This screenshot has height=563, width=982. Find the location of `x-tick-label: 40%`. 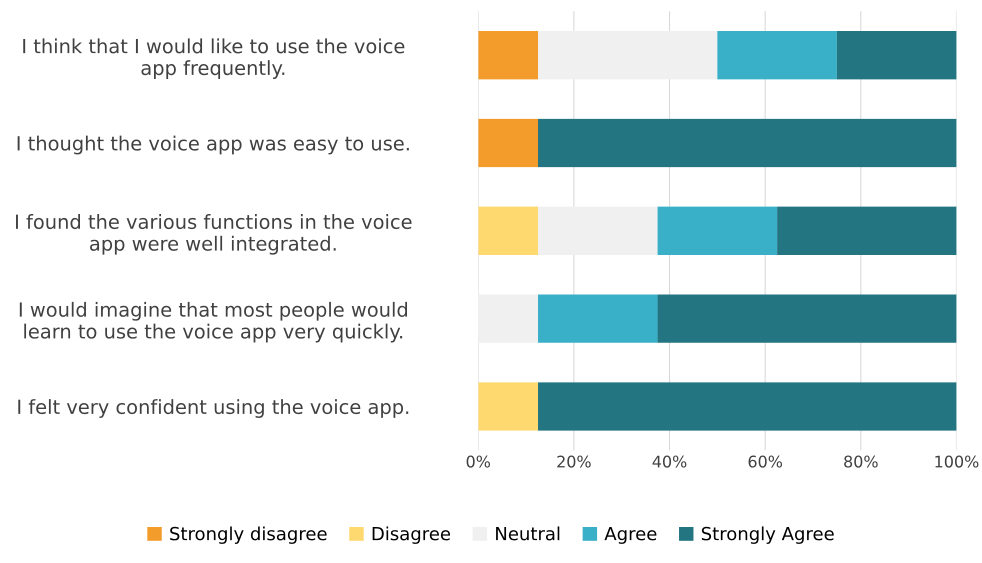

x-tick-label: 40% is located at coordinates (669, 462).